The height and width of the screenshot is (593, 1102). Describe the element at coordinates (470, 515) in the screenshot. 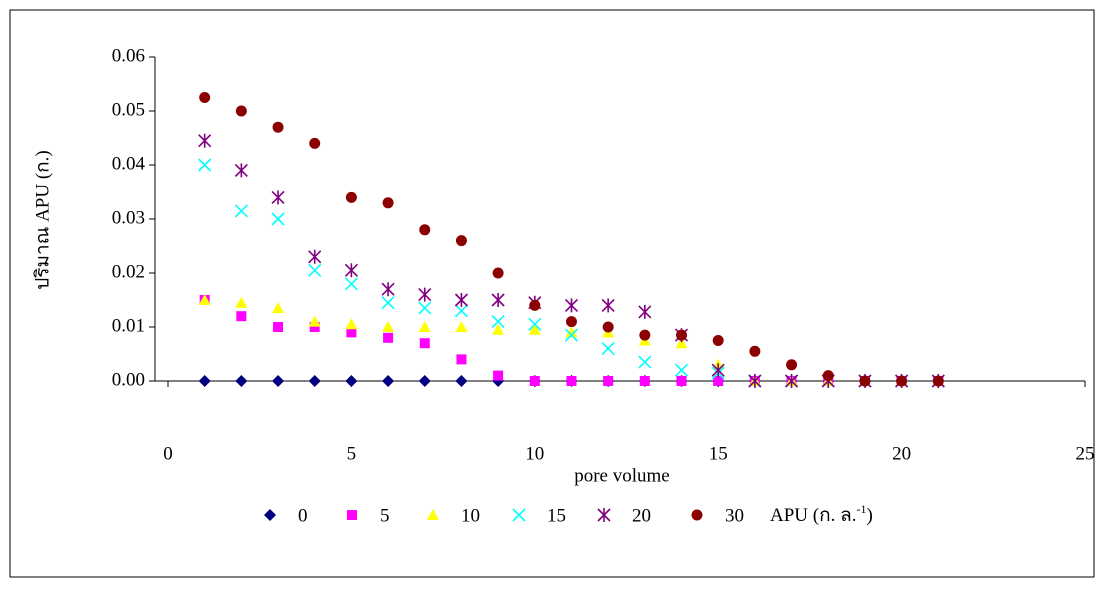

I see `legend-label: 10` at that location.